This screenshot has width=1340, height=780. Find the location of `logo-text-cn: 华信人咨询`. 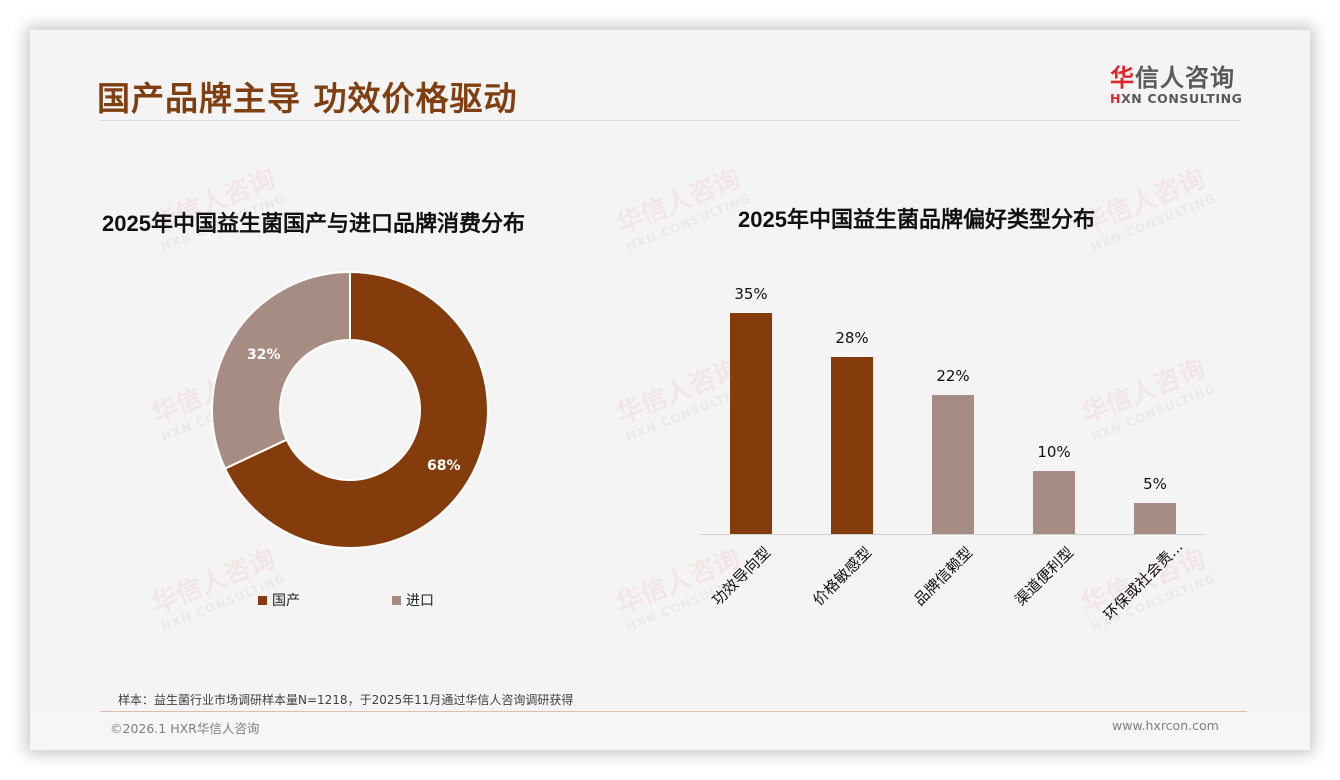

logo-text-cn: 华信人咨询 is located at coordinates (1172, 78).